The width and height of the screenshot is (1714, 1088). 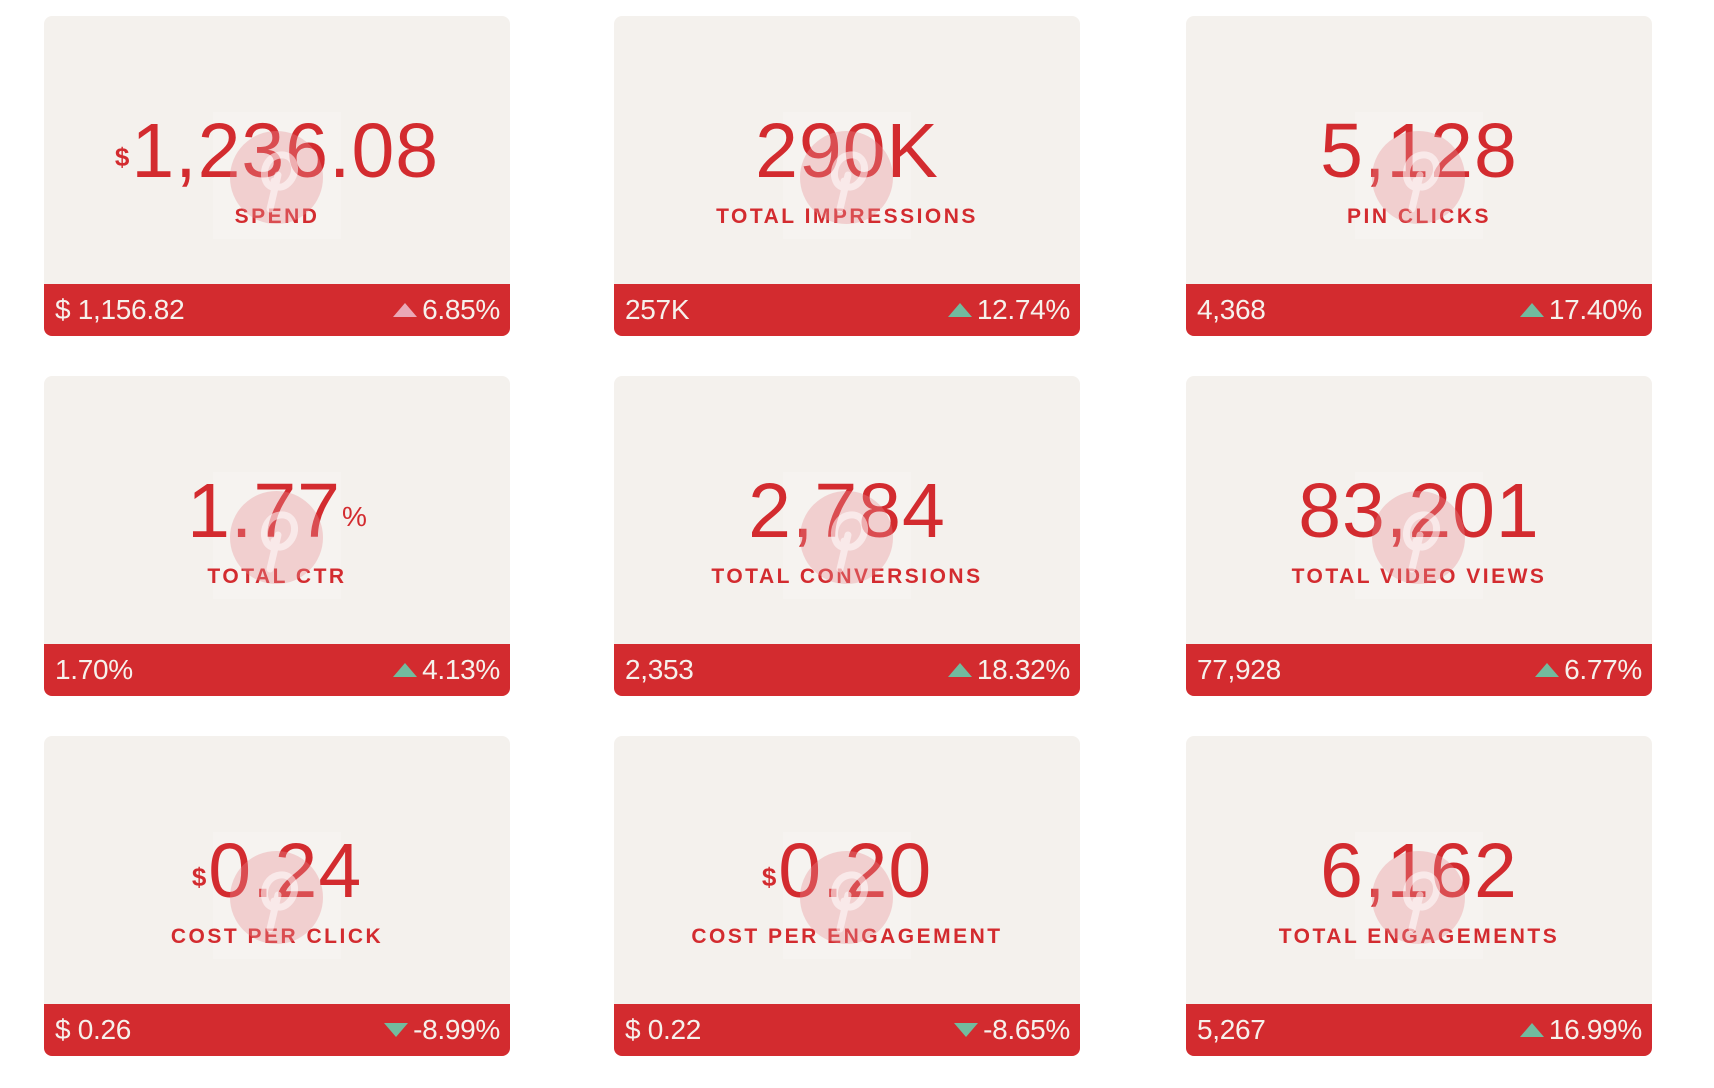 I want to click on previous-value: $ 0.26, so click(x=93, y=1029).